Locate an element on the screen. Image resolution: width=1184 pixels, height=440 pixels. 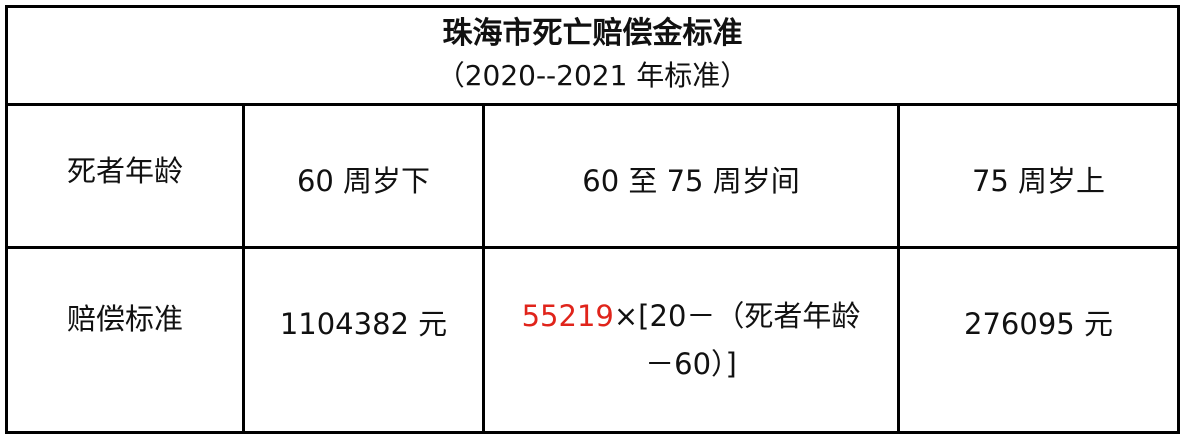
formula-line-1: 55219×[20－（死者年龄 is located at coordinates (691, 316).